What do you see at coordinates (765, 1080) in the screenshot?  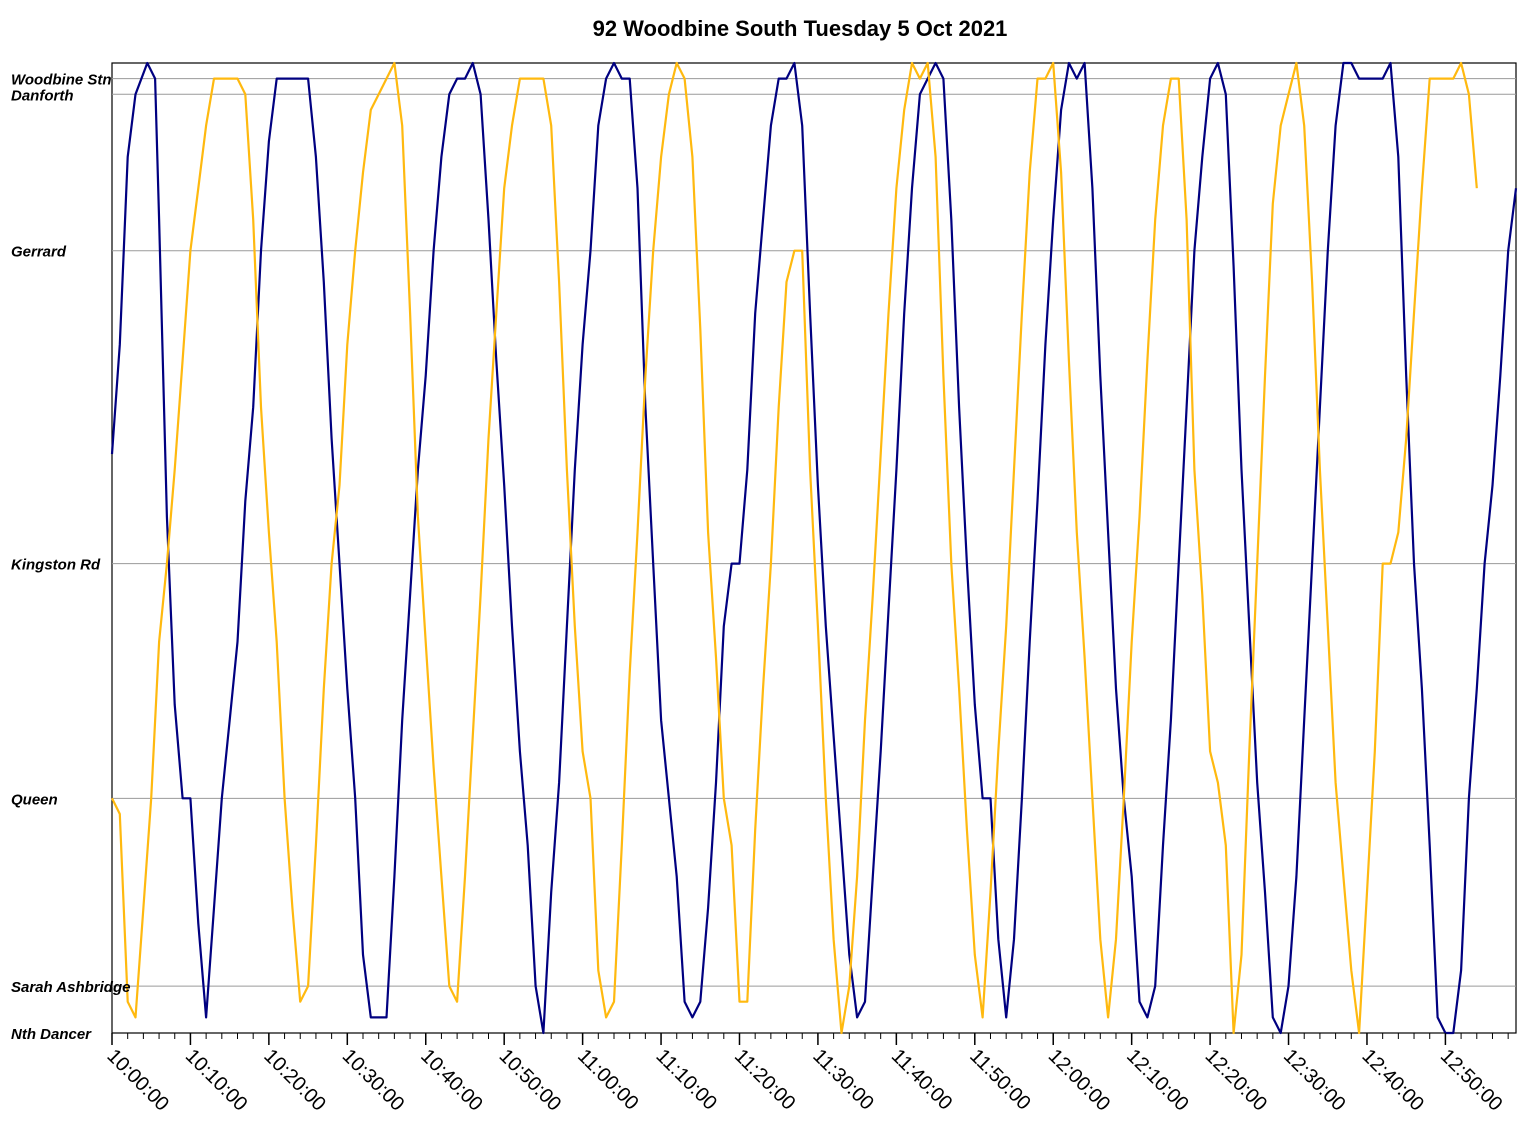 I see `x-tick-label-8: 11:20:00` at bounding box center [765, 1080].